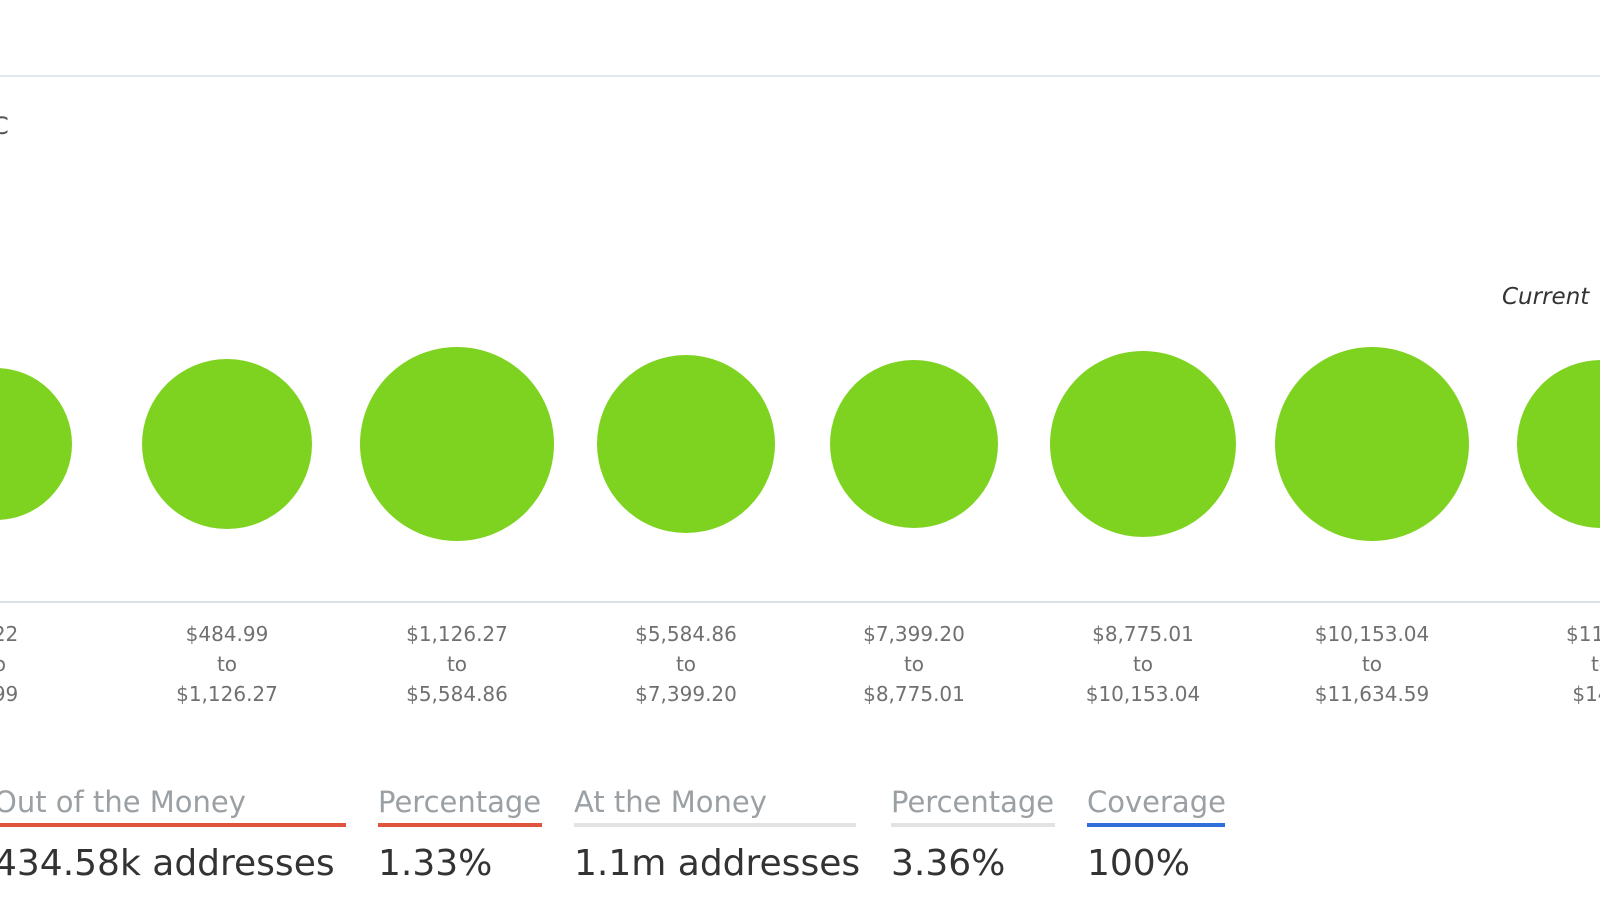  Describe the element at coordinates (173, 834) in the screenshot. I see `stat-out-of-money: Out of the Money 434.58k addresses` at that location.